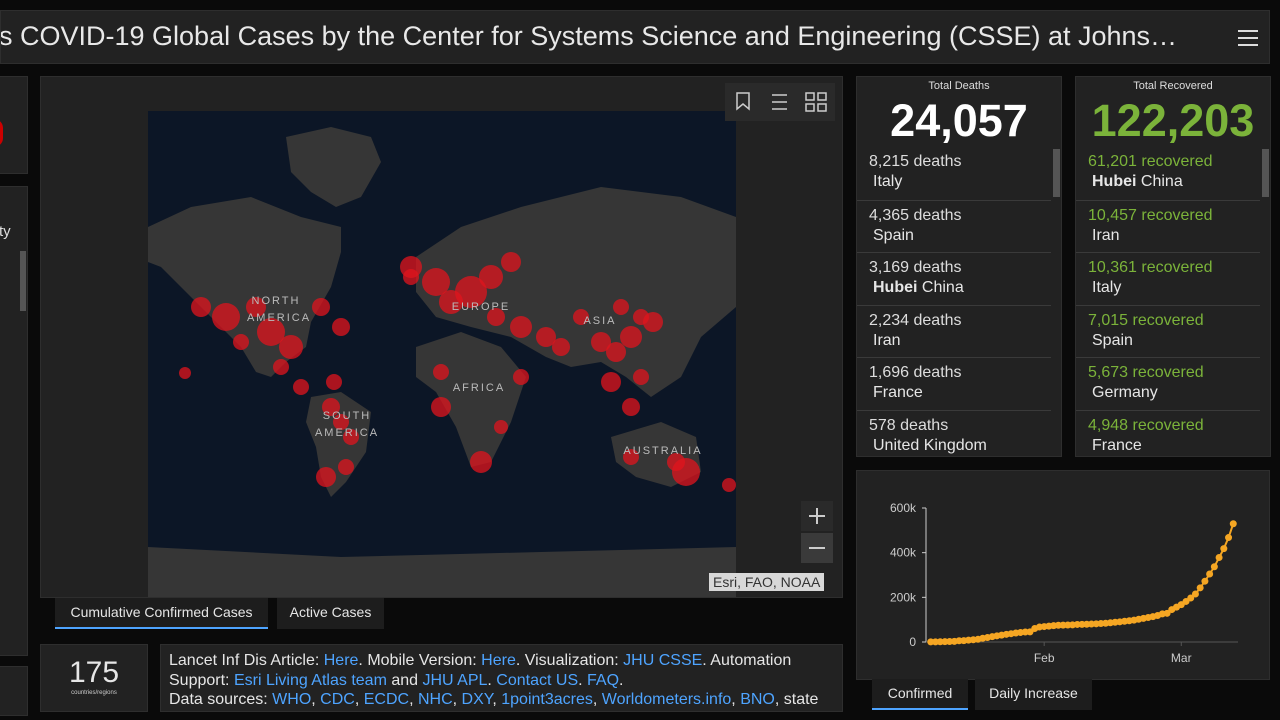 The height and width of the screenshot is (720, 1280). What do you see at coordinates (1173, 120) in the screenshot?
I see `panel-total: 122,203` at bounding box center [1173, 120].